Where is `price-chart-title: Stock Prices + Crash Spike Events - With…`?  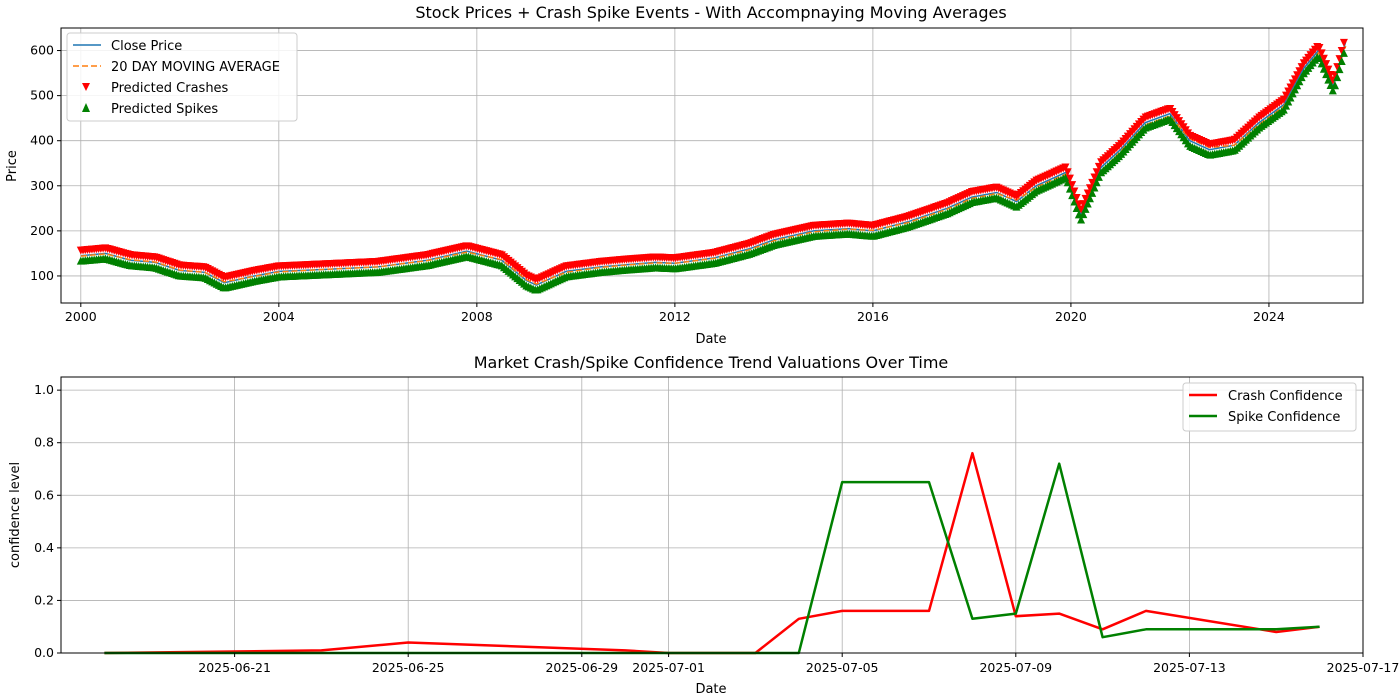
price-chart-title: Stock Prices + Crash Spike Events - With… is located at coordinates (710, 12).